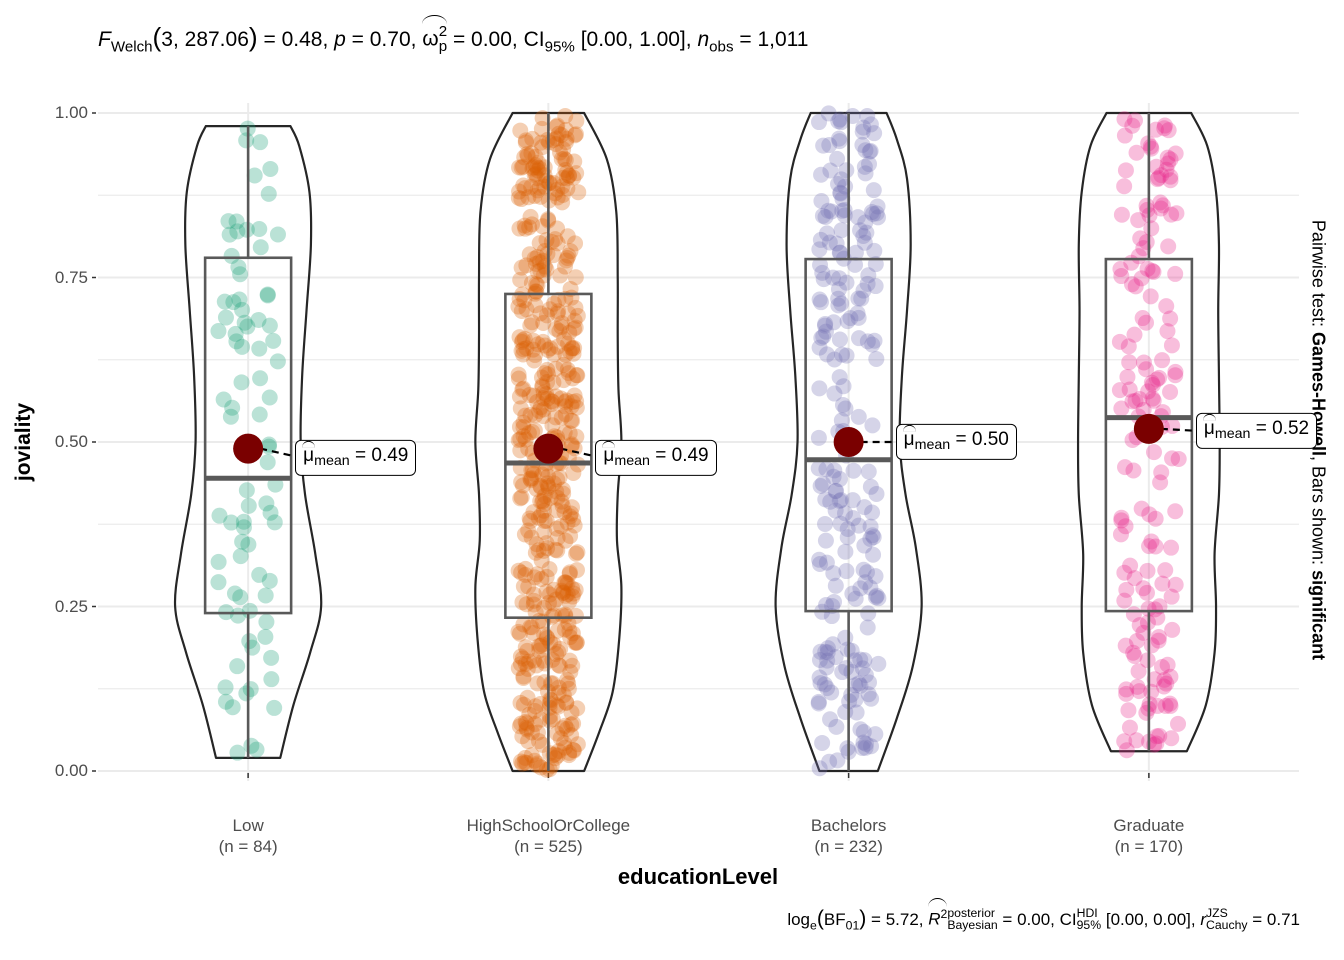 The width and height of the screenshot is (1344, 960). Describe the element at coordinates (715, 438) in the screenshot. I see `mean-markers` at that location.